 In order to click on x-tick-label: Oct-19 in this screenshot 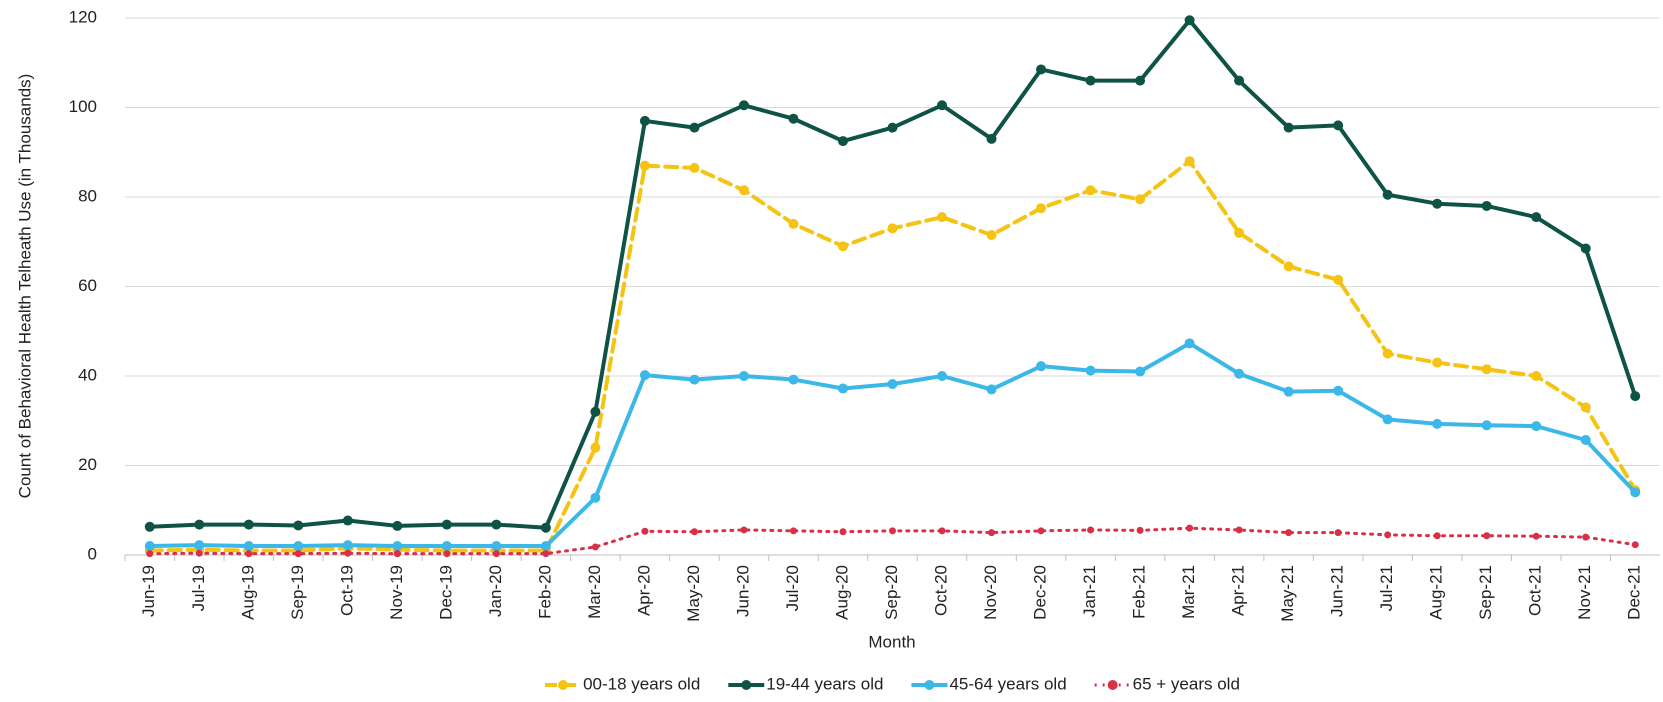, I will do `click(346, 590)`.